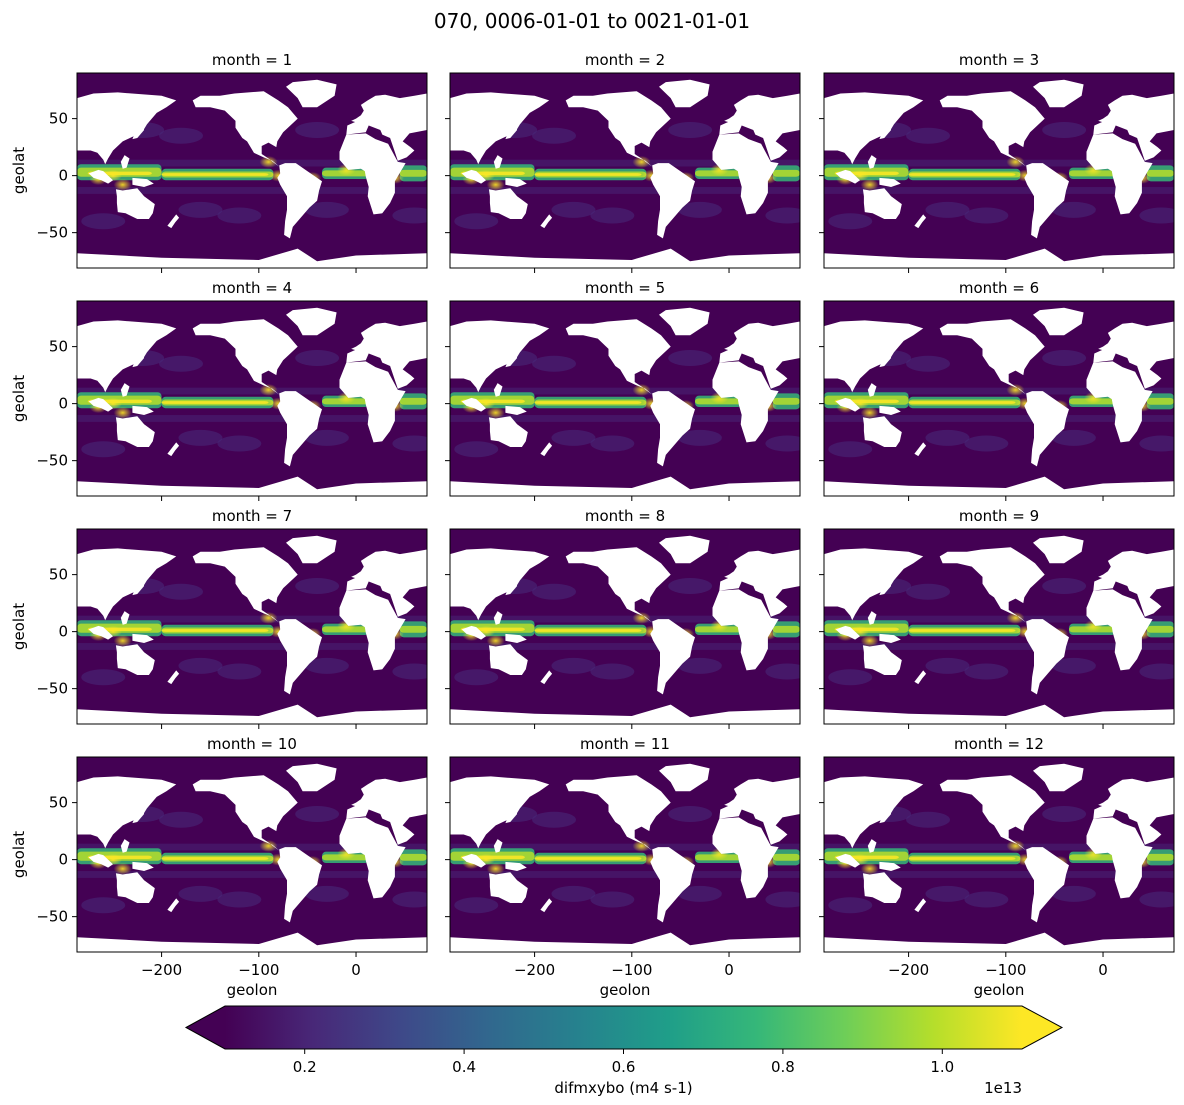  What do you see at coordinates (252, 516) in the screenshot?
I see `panel-title: month = 7` at bounding box center [252, 516].